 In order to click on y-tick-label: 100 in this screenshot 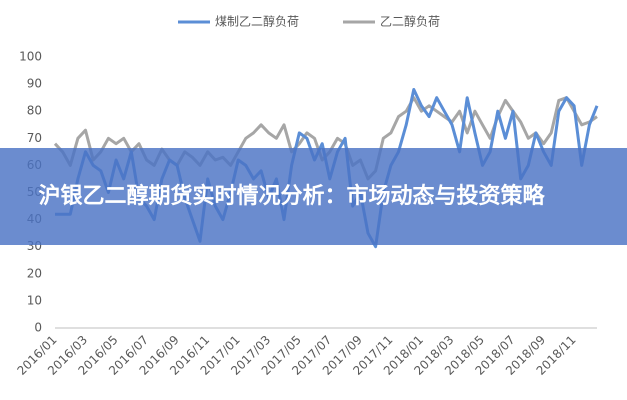, I will do `click(30, 57)`.